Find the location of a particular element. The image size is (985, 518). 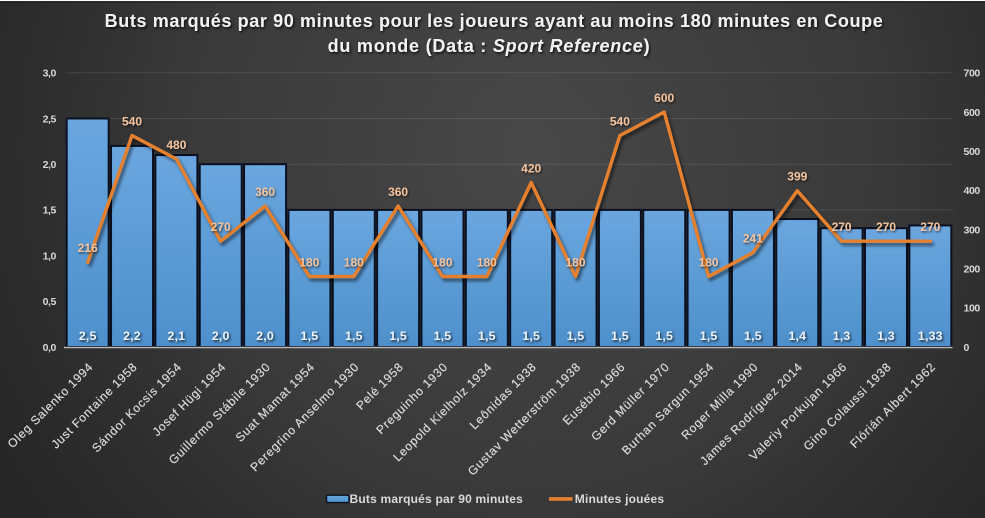

svg-text: 400 is located at coordinates (972, 191).